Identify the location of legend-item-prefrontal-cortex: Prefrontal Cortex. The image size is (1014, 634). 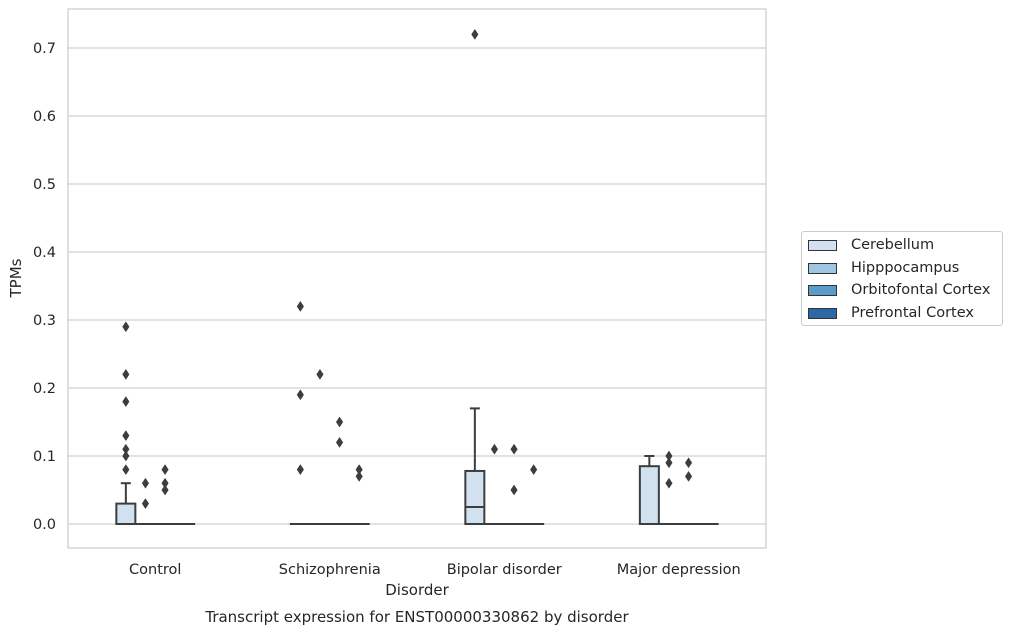
(891, 313).